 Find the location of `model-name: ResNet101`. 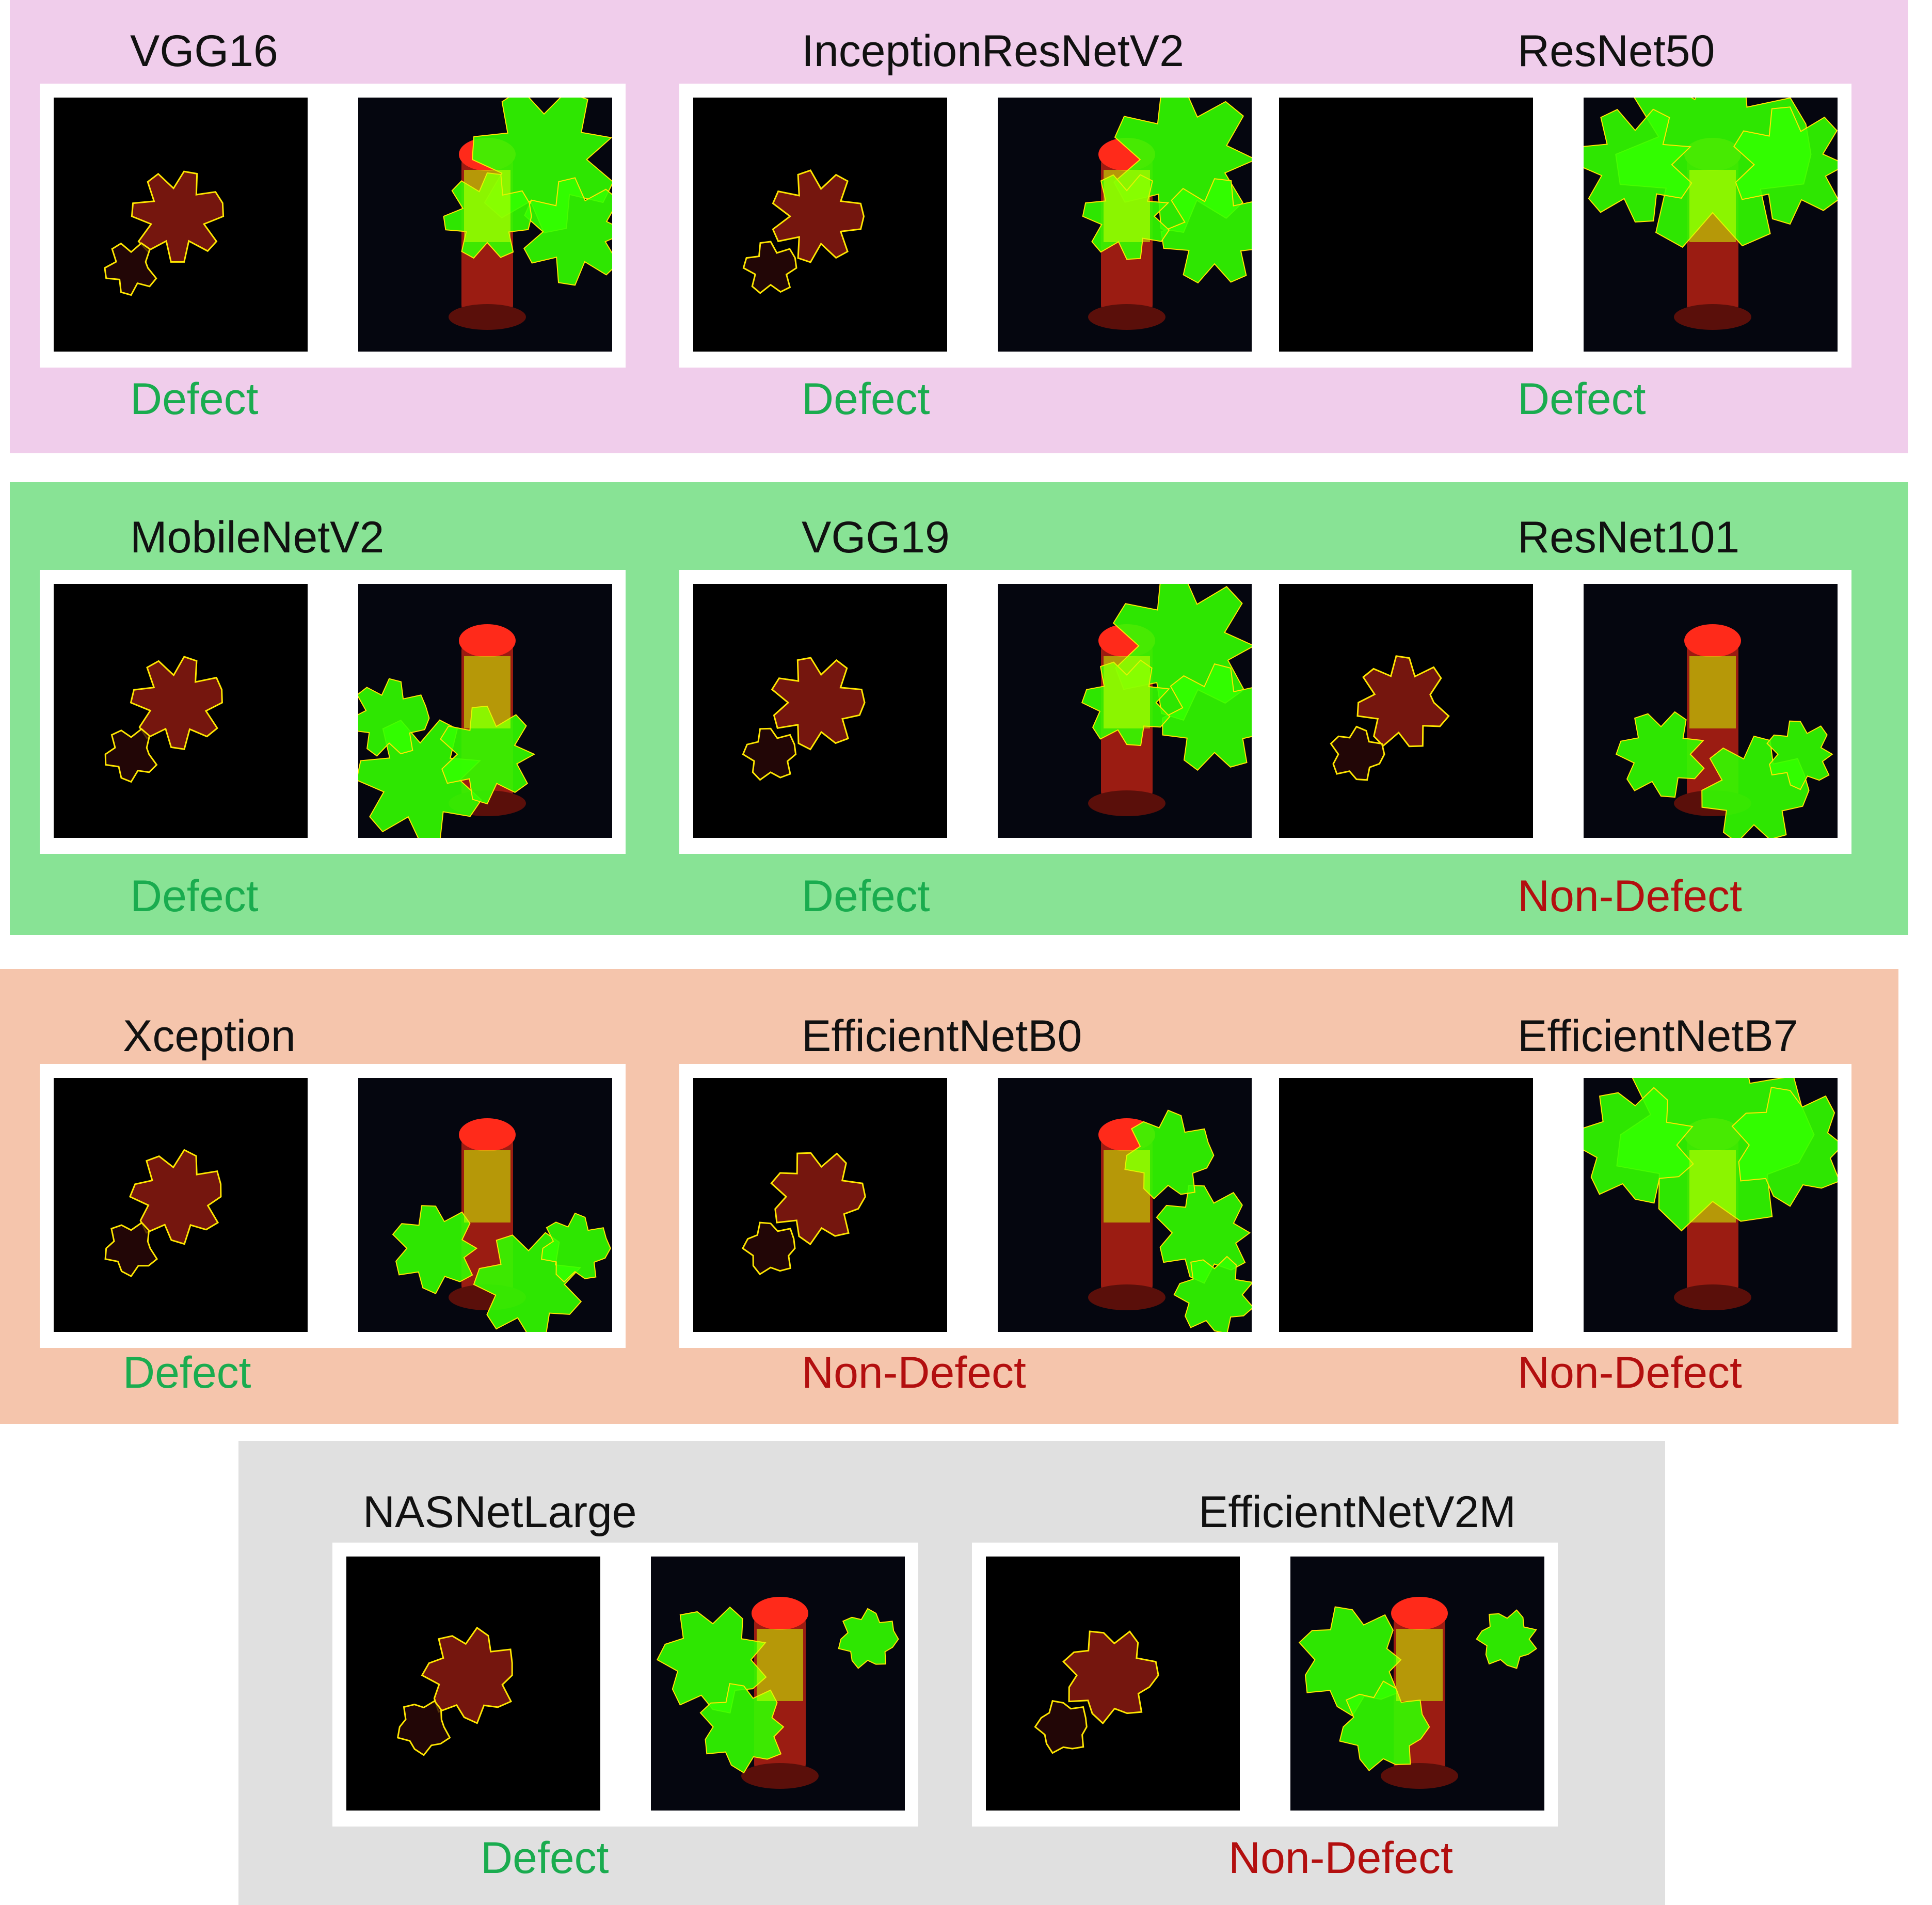

model-name: ResNet101 is located at coordinates (1629, 537).